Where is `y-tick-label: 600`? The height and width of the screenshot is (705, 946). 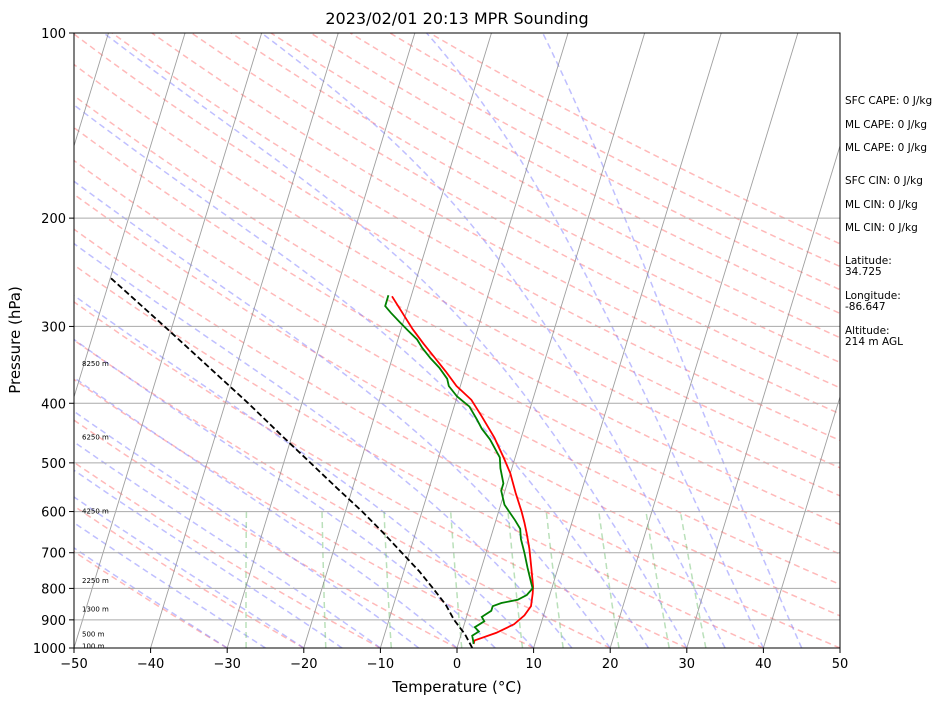
y-tick-label: 600 is located at coordinates (53, 513).